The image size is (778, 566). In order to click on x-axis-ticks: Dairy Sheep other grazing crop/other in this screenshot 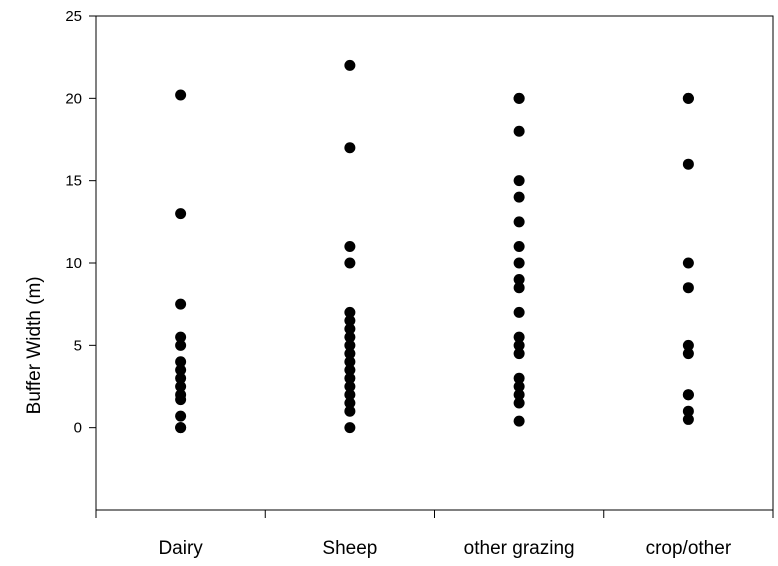, I will do `click(434, 534)`.